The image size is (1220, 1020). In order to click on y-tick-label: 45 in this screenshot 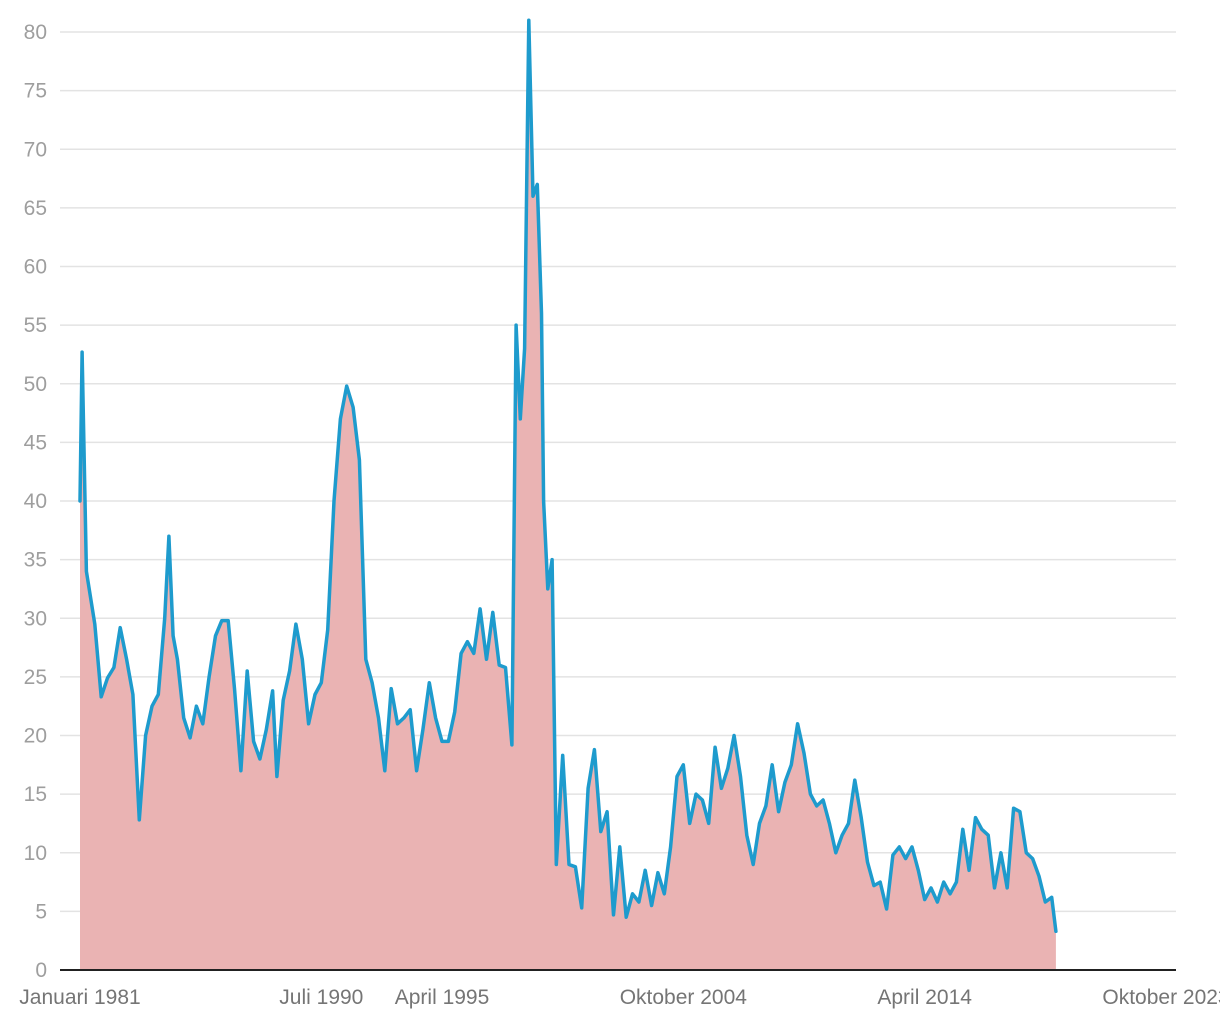, I will do `click(35, 442)`.